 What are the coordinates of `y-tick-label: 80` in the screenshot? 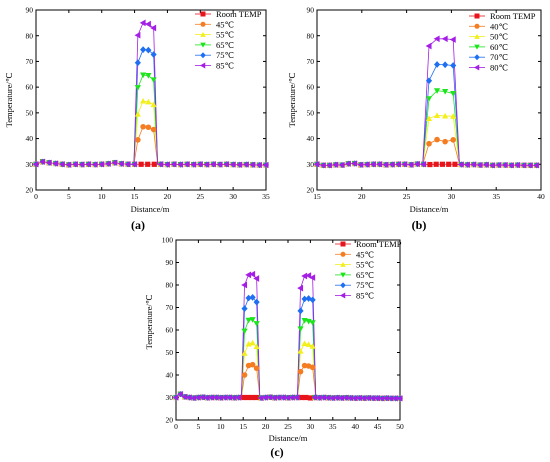 It's located at (30, 35).